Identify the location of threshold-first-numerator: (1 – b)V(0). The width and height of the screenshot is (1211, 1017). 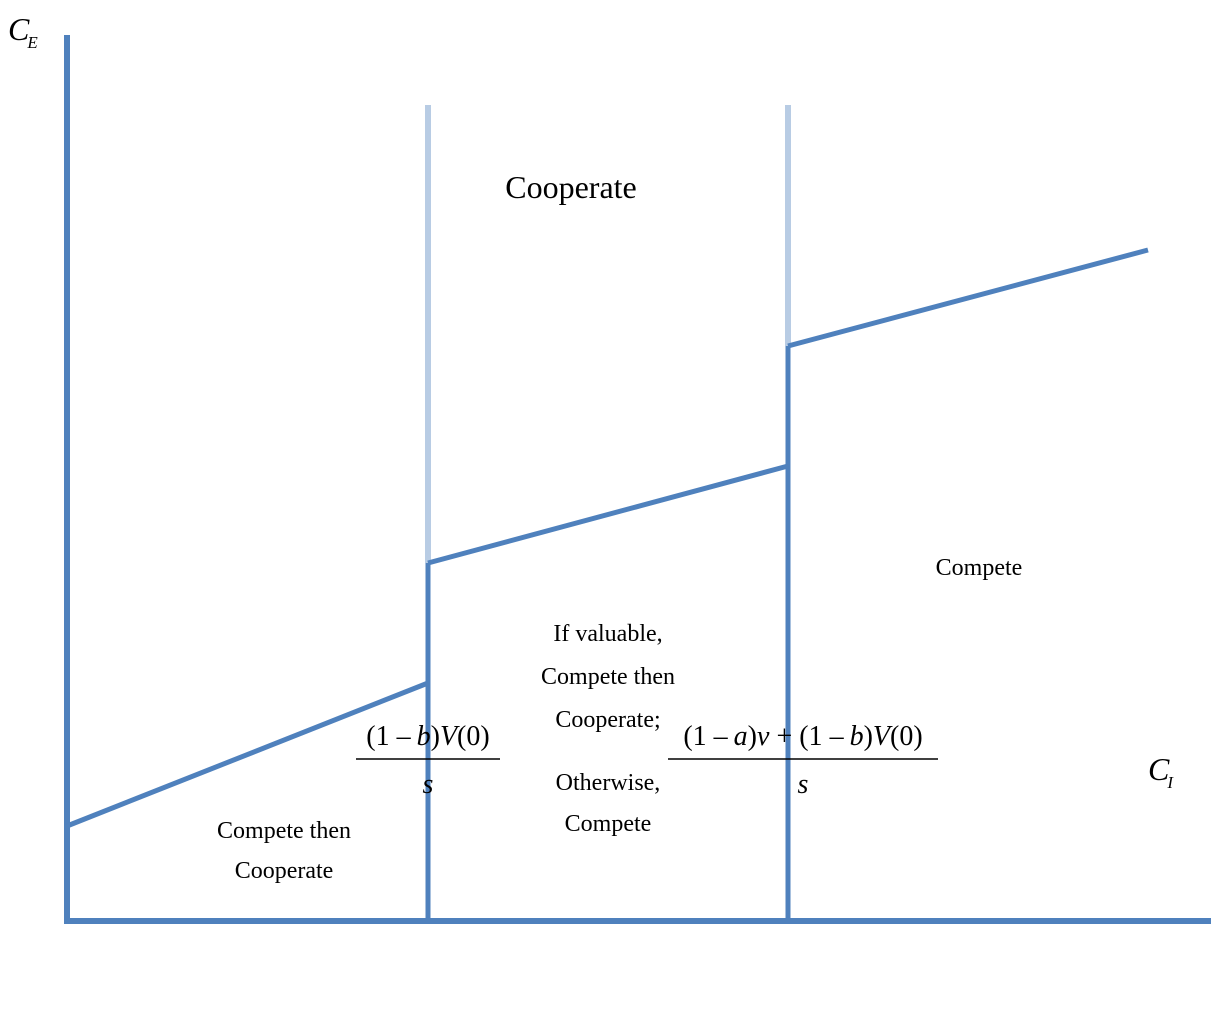
(427, 736).